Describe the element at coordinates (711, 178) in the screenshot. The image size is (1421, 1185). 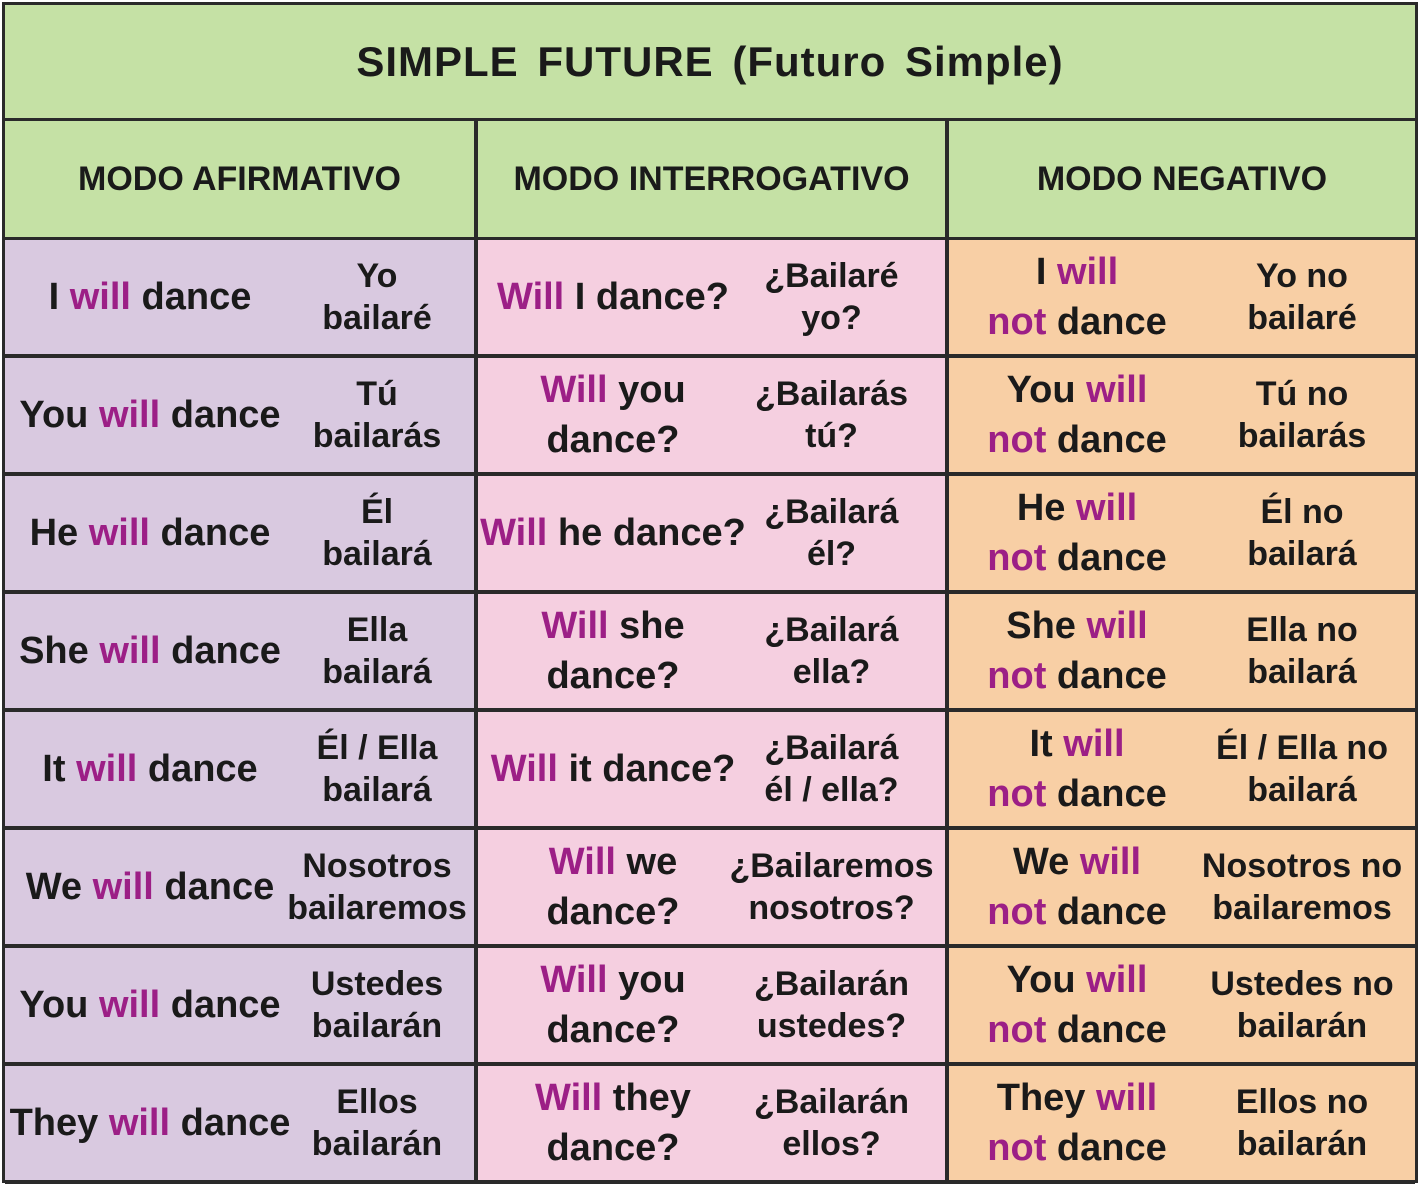
I see `header-interrogative-label: MODO INTERROGATIVO` at that location.